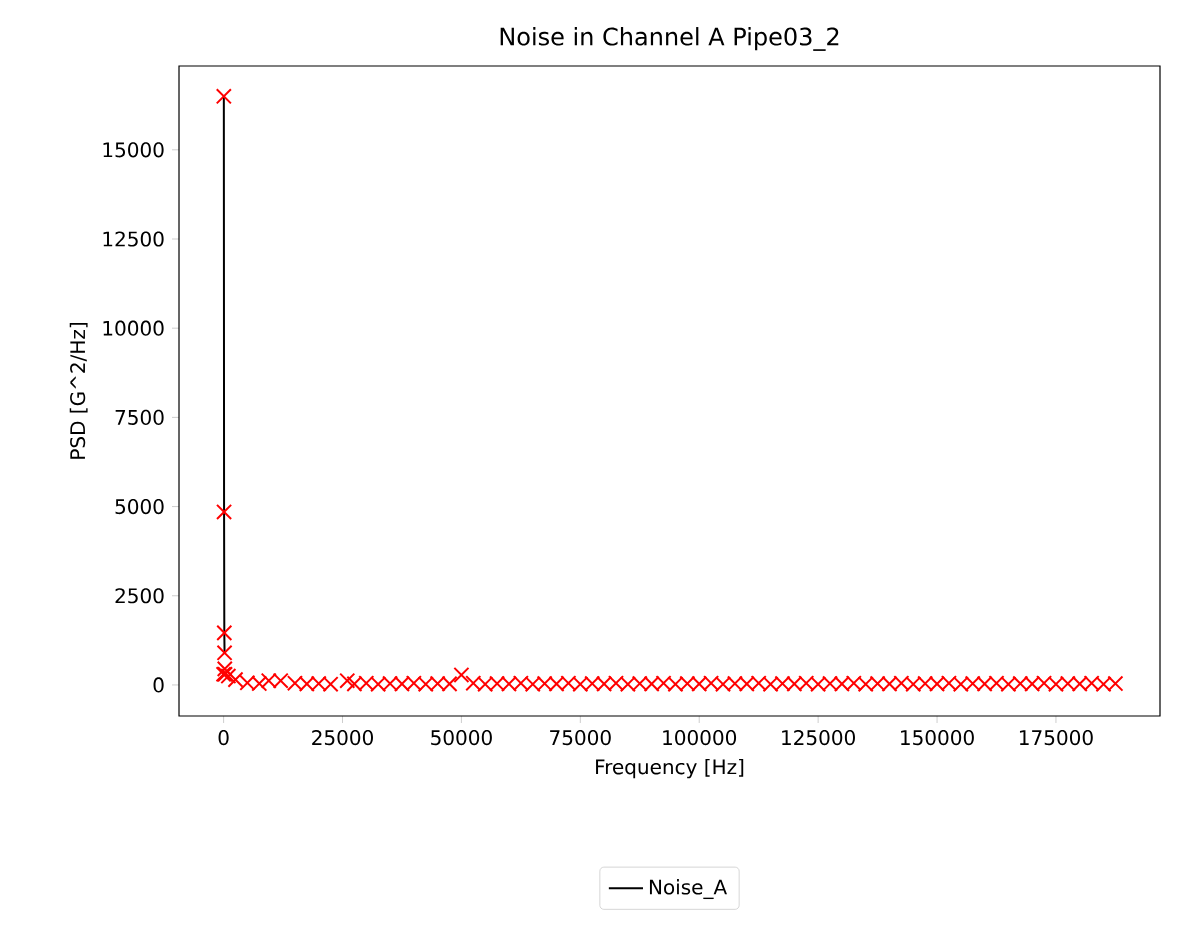 Image resolution: width=1200 pixels, height=937 pixels. What do you see at coordinates (700, 738) in the screenshot?
I see `x-tick-label: 100000` at bounding box center [700, 738].